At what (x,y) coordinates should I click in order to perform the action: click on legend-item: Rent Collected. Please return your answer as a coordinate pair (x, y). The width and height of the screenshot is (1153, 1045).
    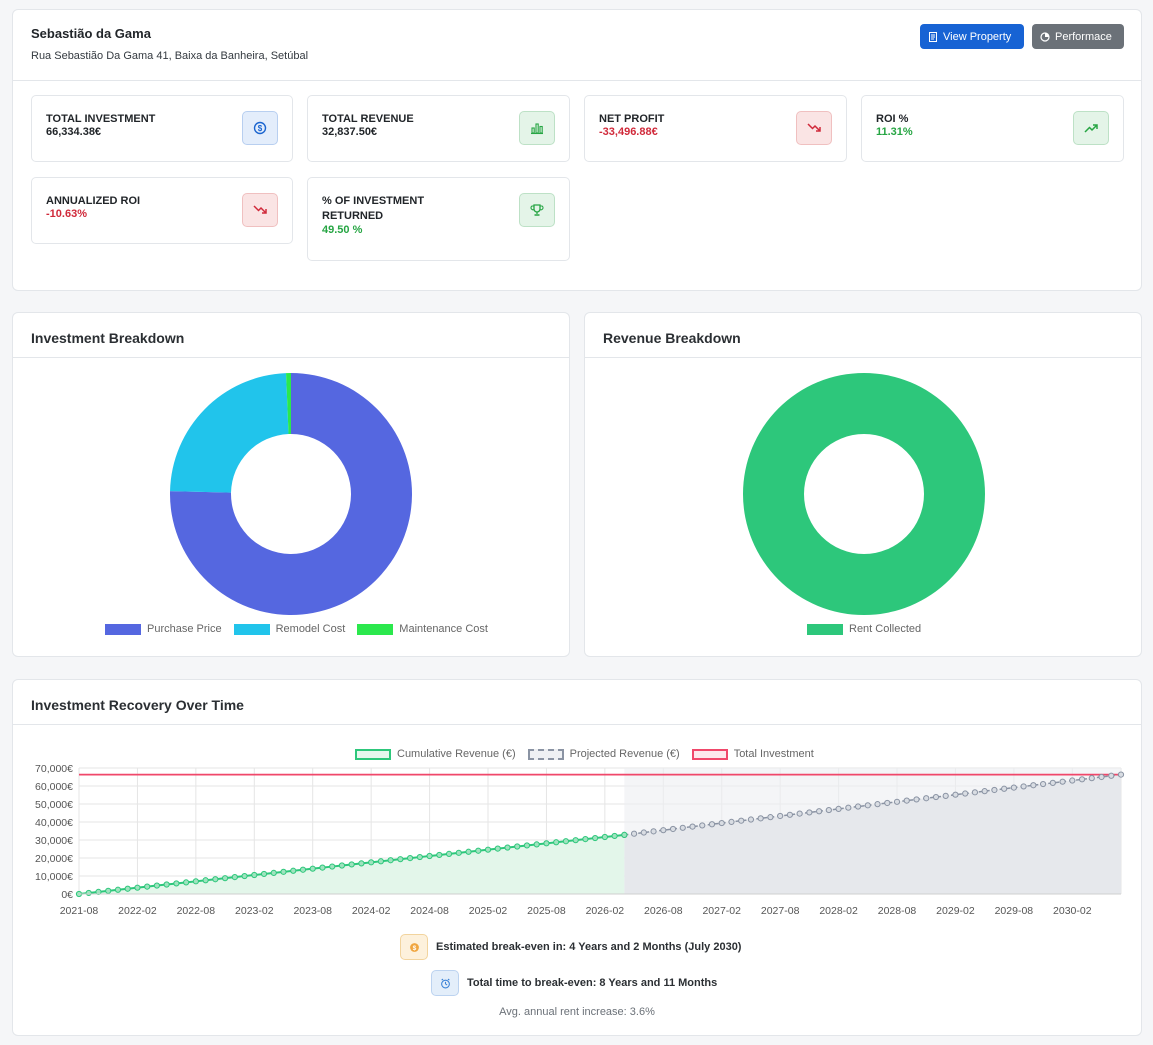
    Looking at the image, I should click on (864, 629).